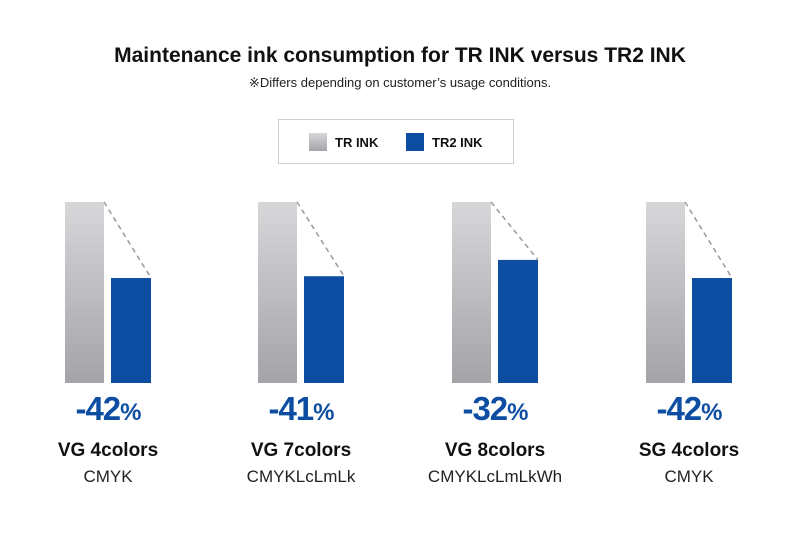 The width and height of the screenshot is (800, 533). I want to click on category-label: VG 8colors, so click(495, 450).